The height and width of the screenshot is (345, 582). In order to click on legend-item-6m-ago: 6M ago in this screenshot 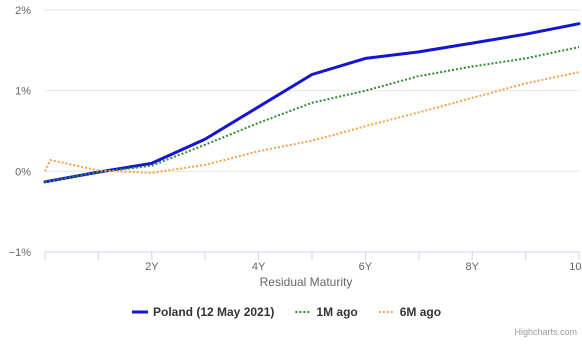, I will do `click(409, 312)`.